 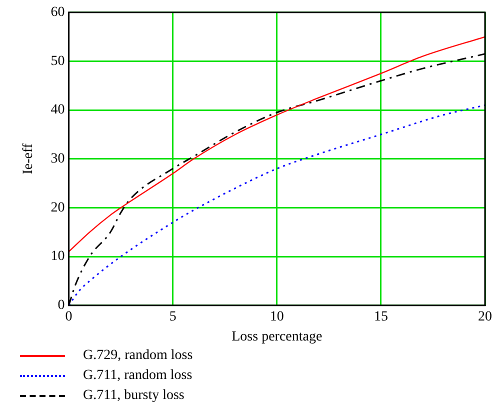 What do you see at coordinates (61, 306) in the screenshot?
I see `y-tick-label: 0` at bounding box center [61, 306].